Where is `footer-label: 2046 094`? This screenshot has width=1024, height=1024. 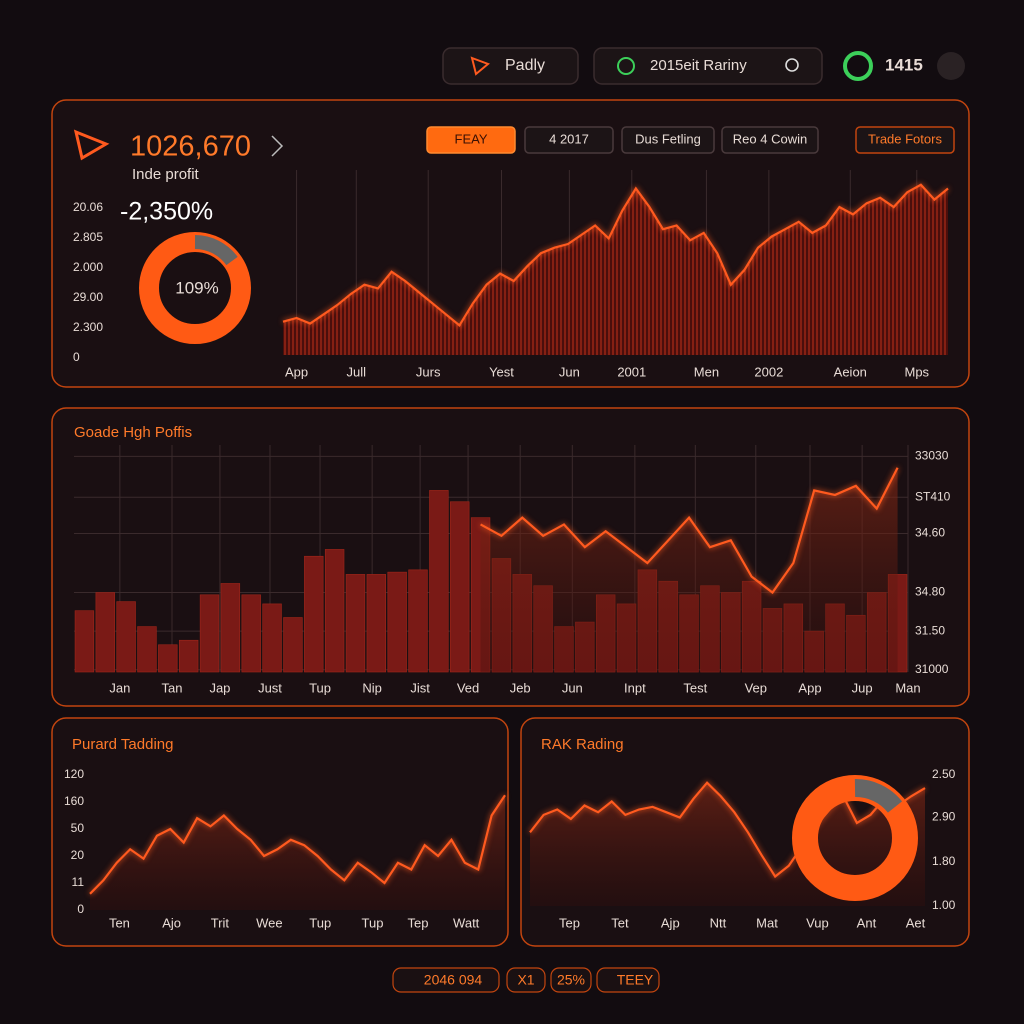
footer-label: 2046 094 is located at coordinates (453, 980).